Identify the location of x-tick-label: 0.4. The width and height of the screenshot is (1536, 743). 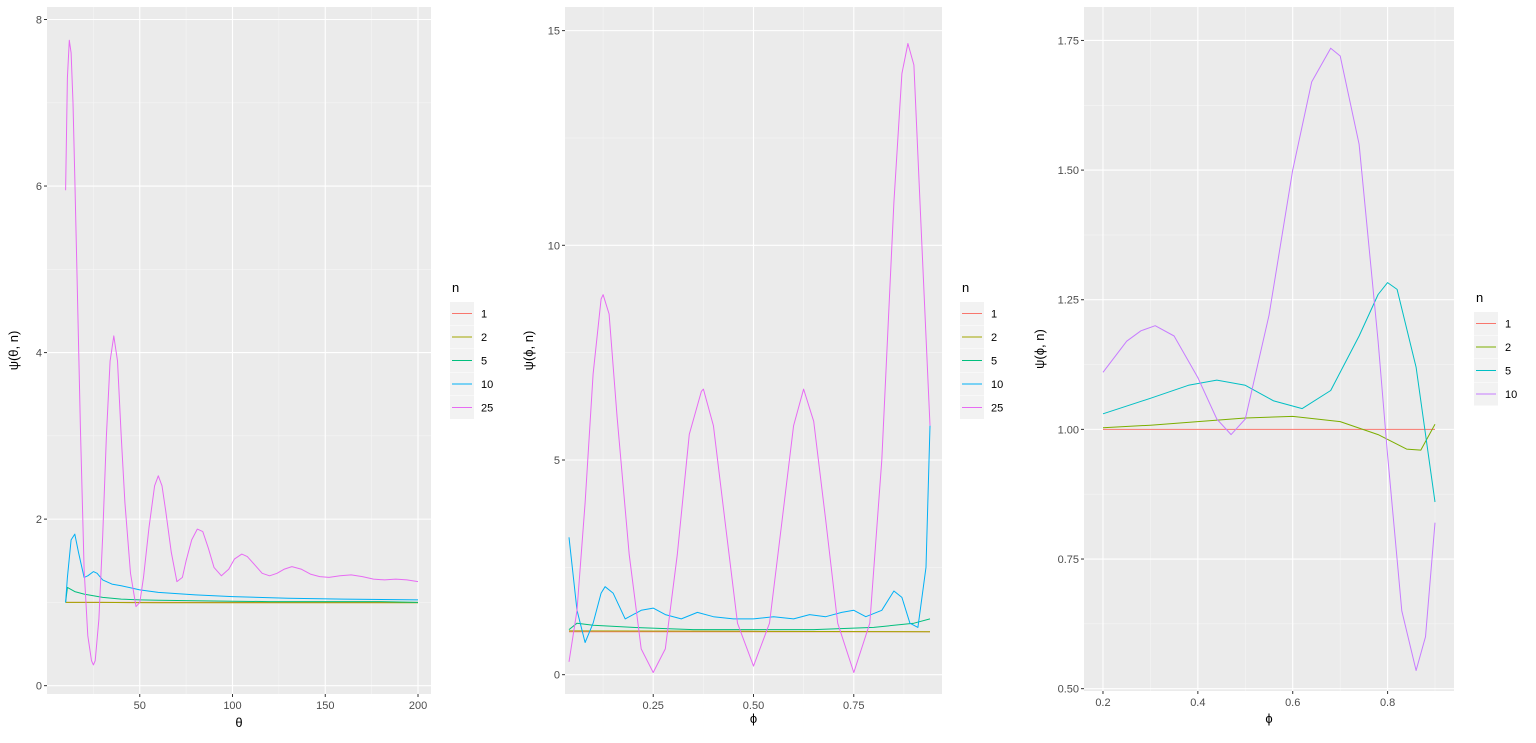
(1197, 703).